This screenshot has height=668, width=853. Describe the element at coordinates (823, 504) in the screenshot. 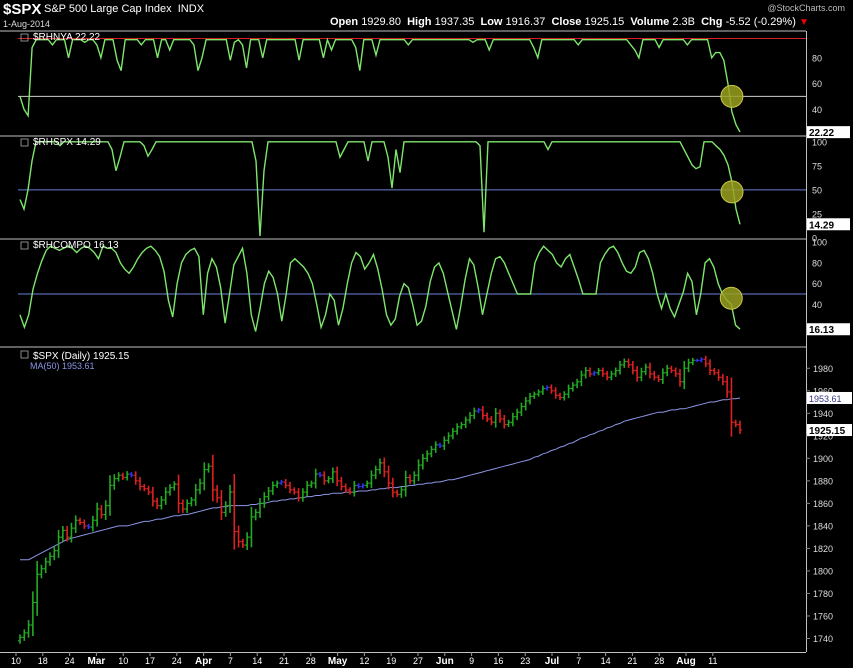

I see `y-tick-label: 1860` at that location.